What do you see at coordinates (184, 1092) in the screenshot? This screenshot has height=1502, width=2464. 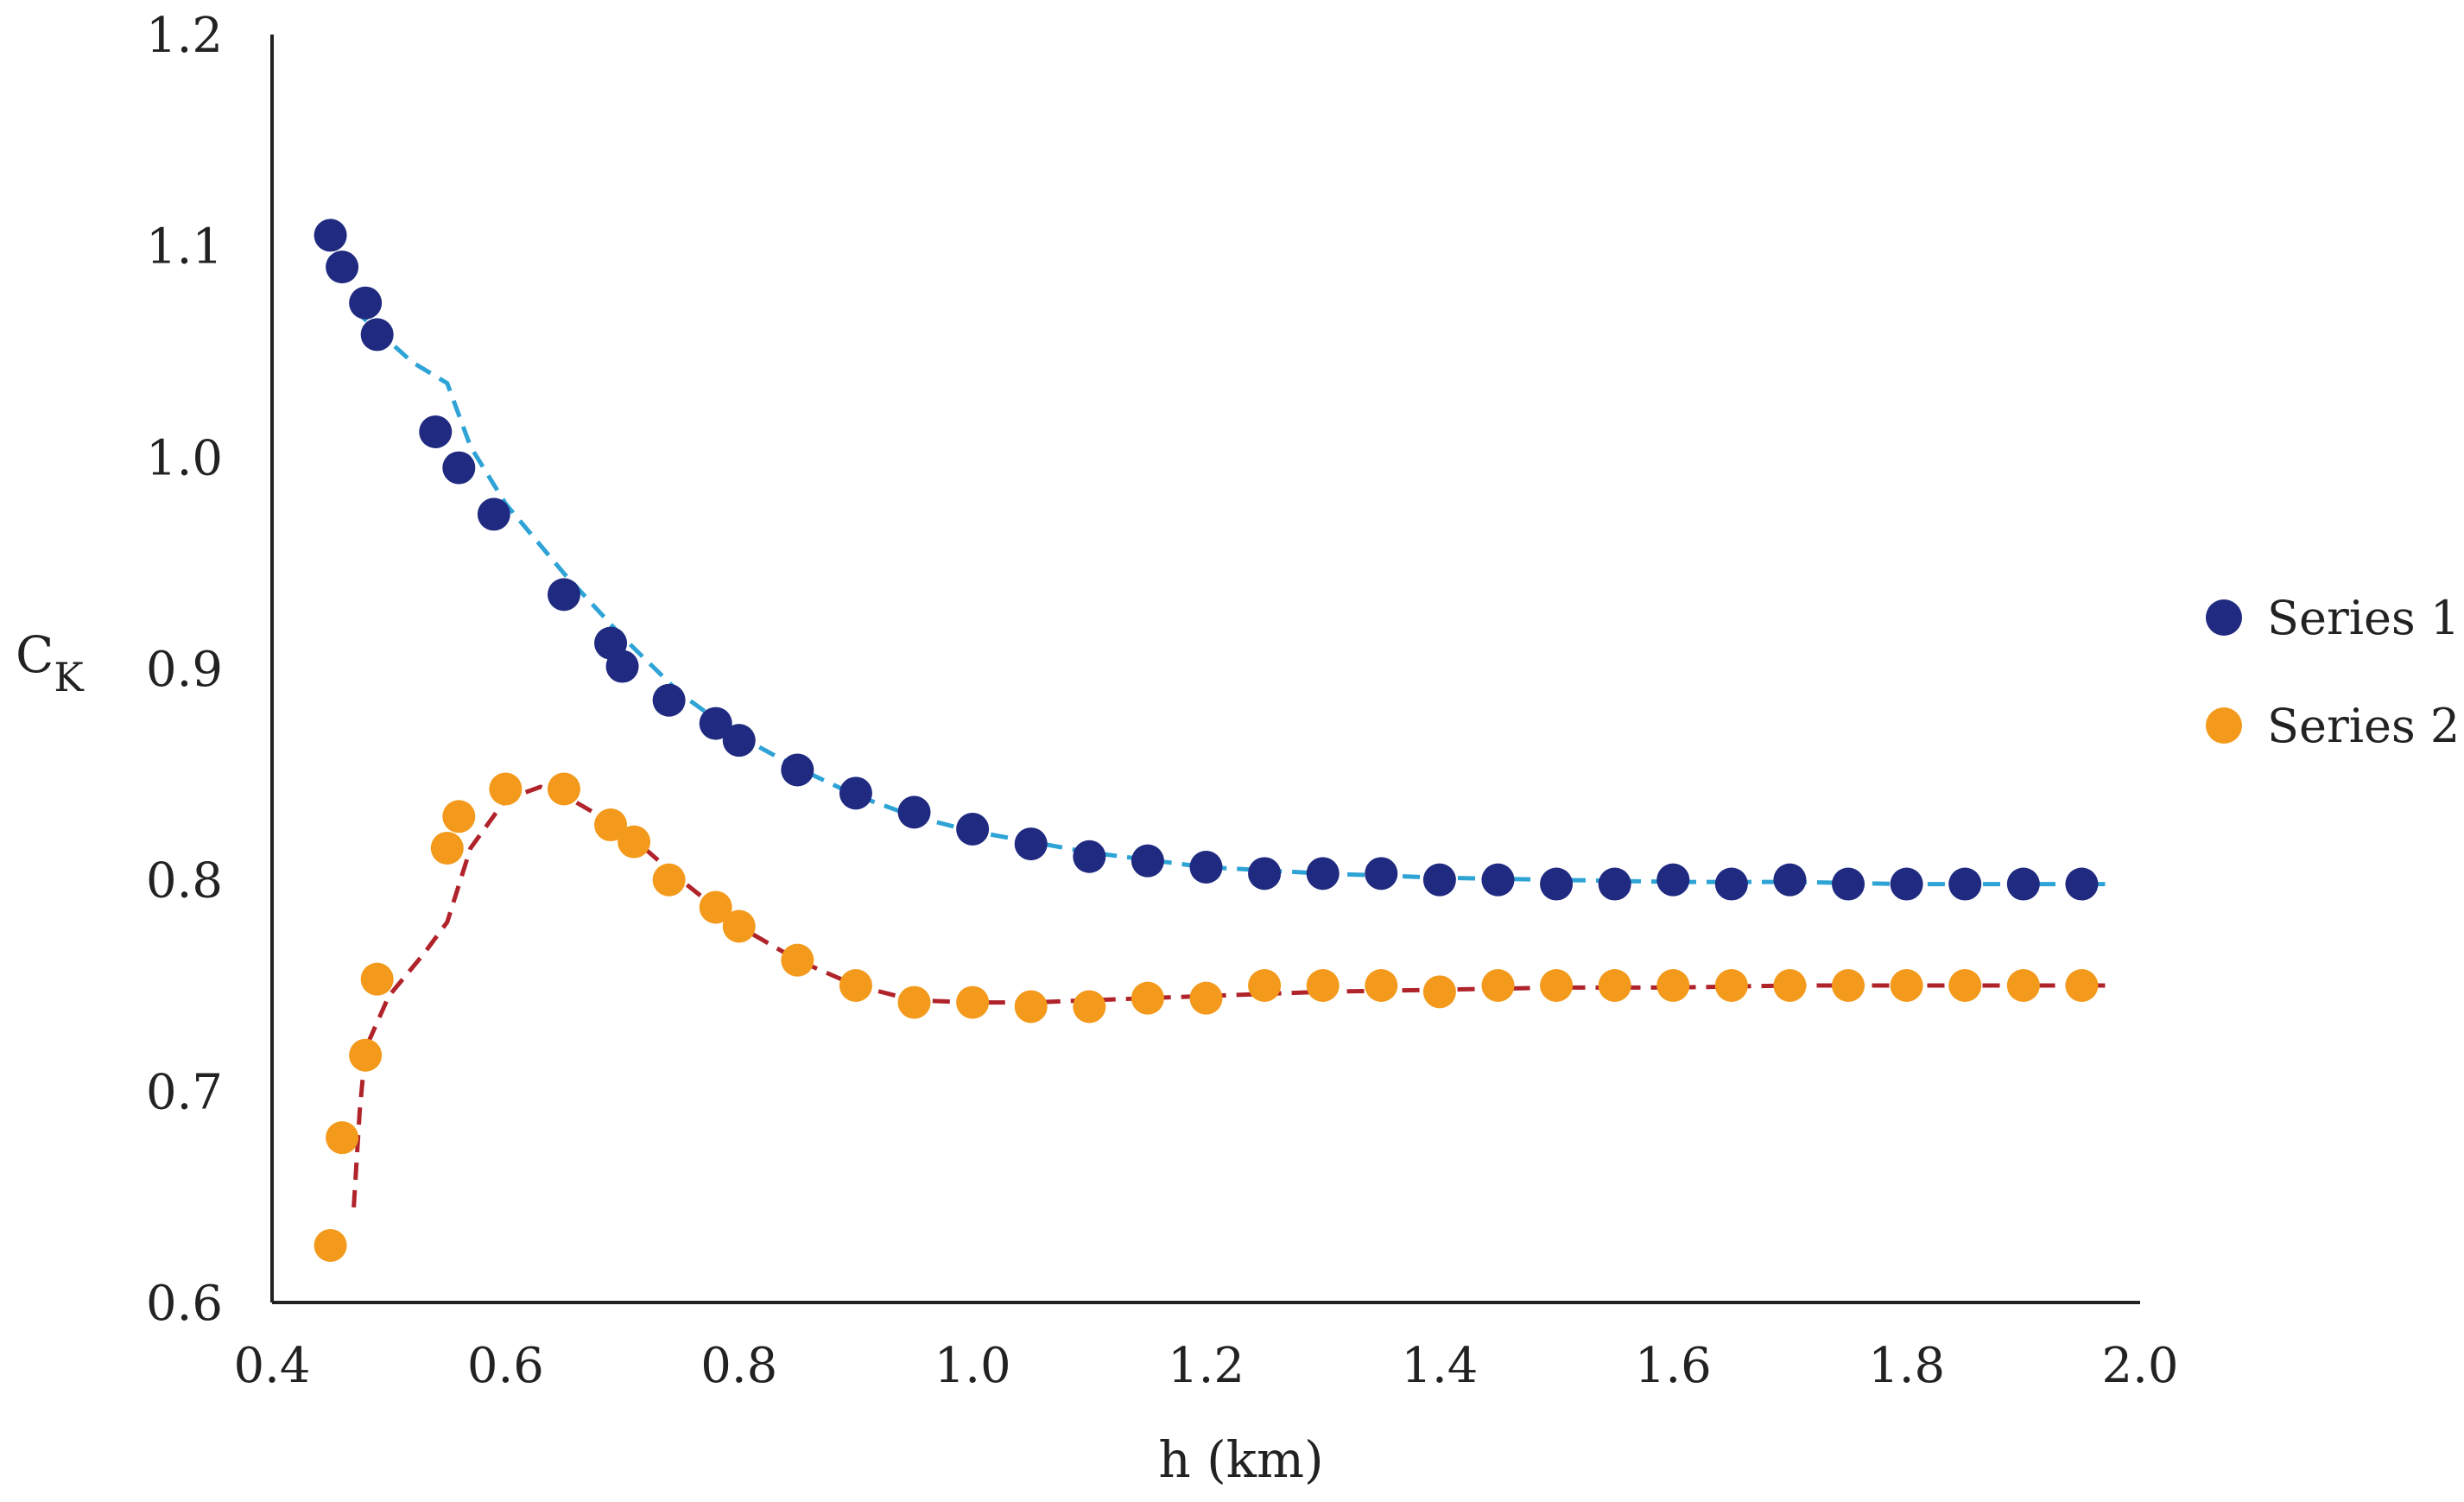 I see `y-tick-label: 0.7` at bounding box center [184, 1092].